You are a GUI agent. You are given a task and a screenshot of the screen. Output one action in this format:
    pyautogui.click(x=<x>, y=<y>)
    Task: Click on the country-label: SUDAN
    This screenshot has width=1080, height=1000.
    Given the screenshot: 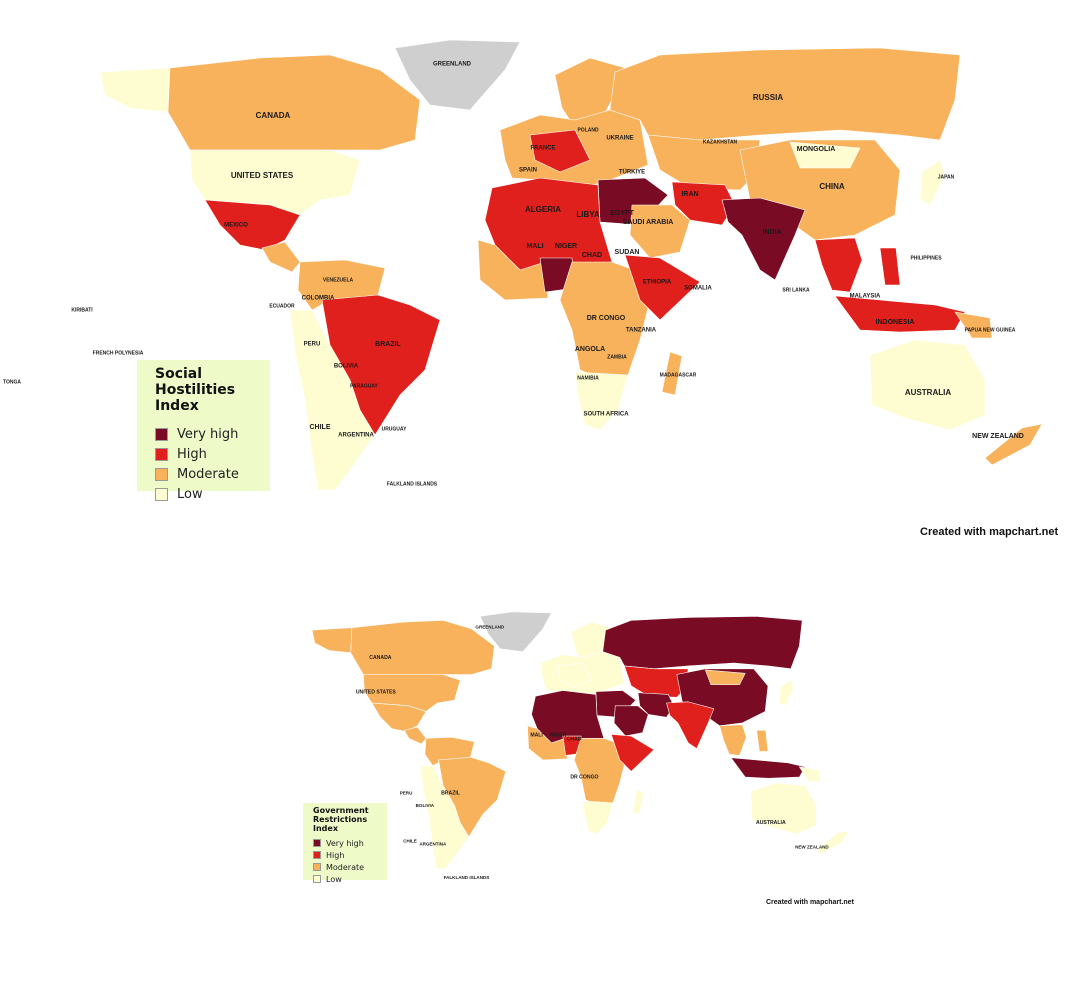 What is the action you would take?
    pyautogui.click(x=627, y=252)
    